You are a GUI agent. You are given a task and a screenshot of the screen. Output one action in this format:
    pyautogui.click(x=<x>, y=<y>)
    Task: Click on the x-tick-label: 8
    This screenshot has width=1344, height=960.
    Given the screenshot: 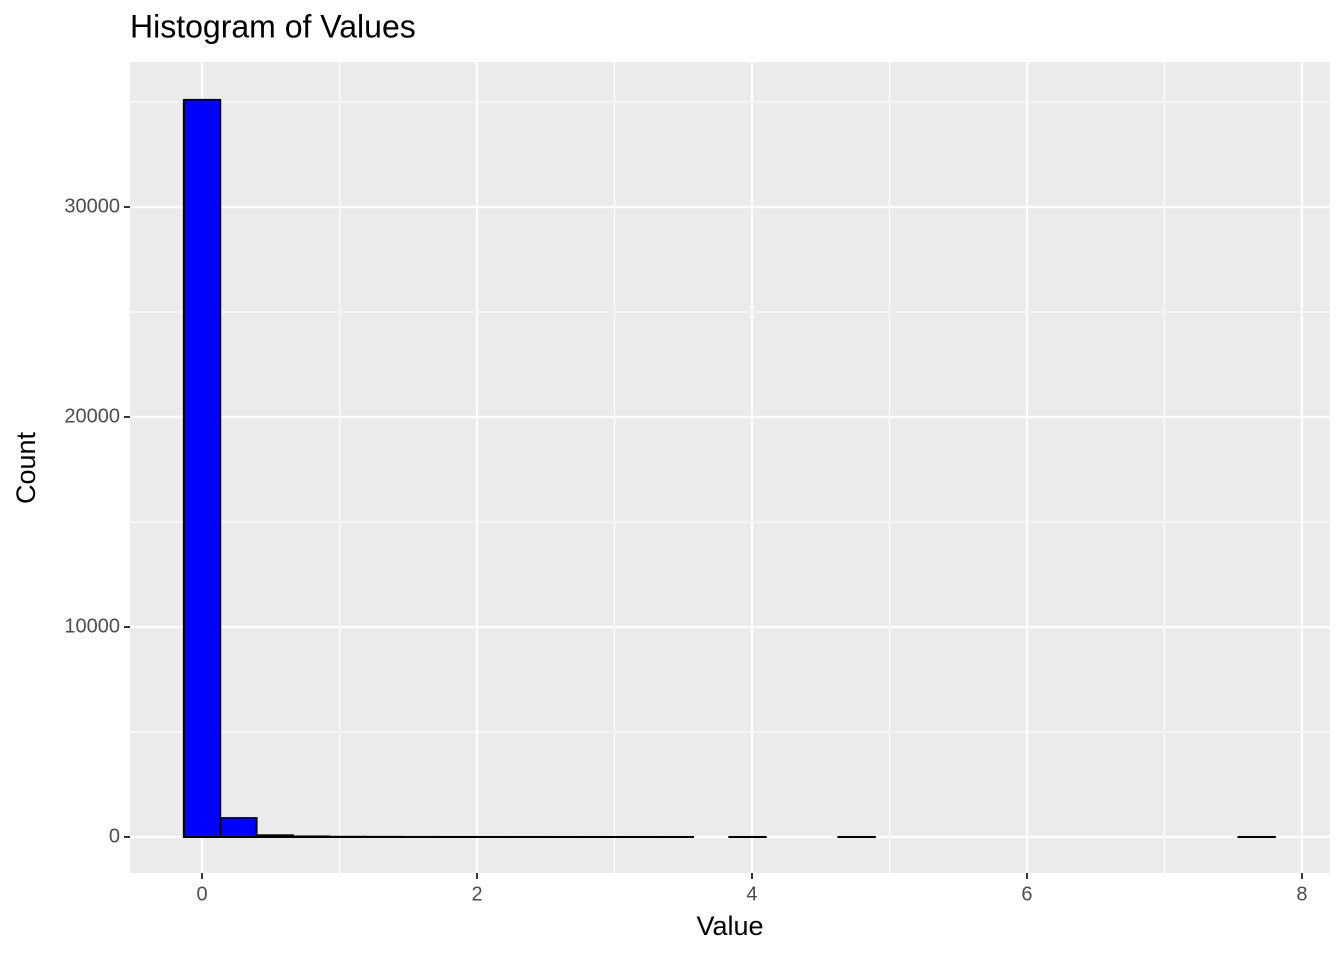 What is the action you would take?
    pyautogui.click(x=1301, y=894)
    